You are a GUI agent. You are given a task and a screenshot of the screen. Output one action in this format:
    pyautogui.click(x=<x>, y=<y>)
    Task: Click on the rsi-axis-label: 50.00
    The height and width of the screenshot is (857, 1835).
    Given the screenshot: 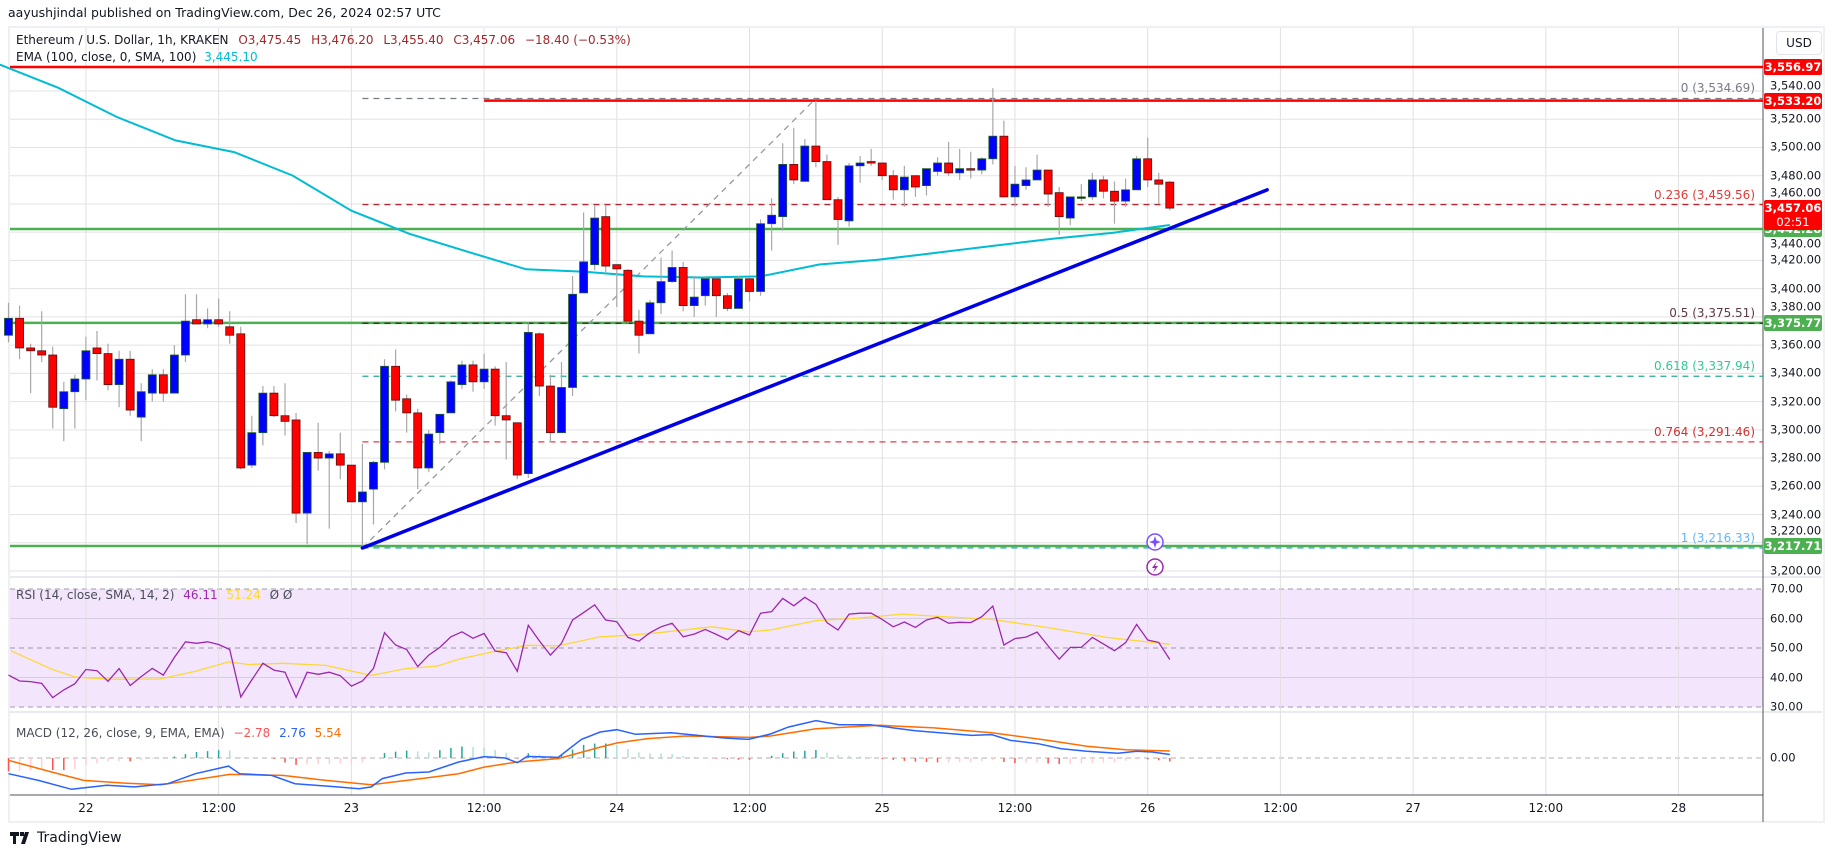 What is the action you would take?
    pyautogui.click(x=1786, y=647)
    